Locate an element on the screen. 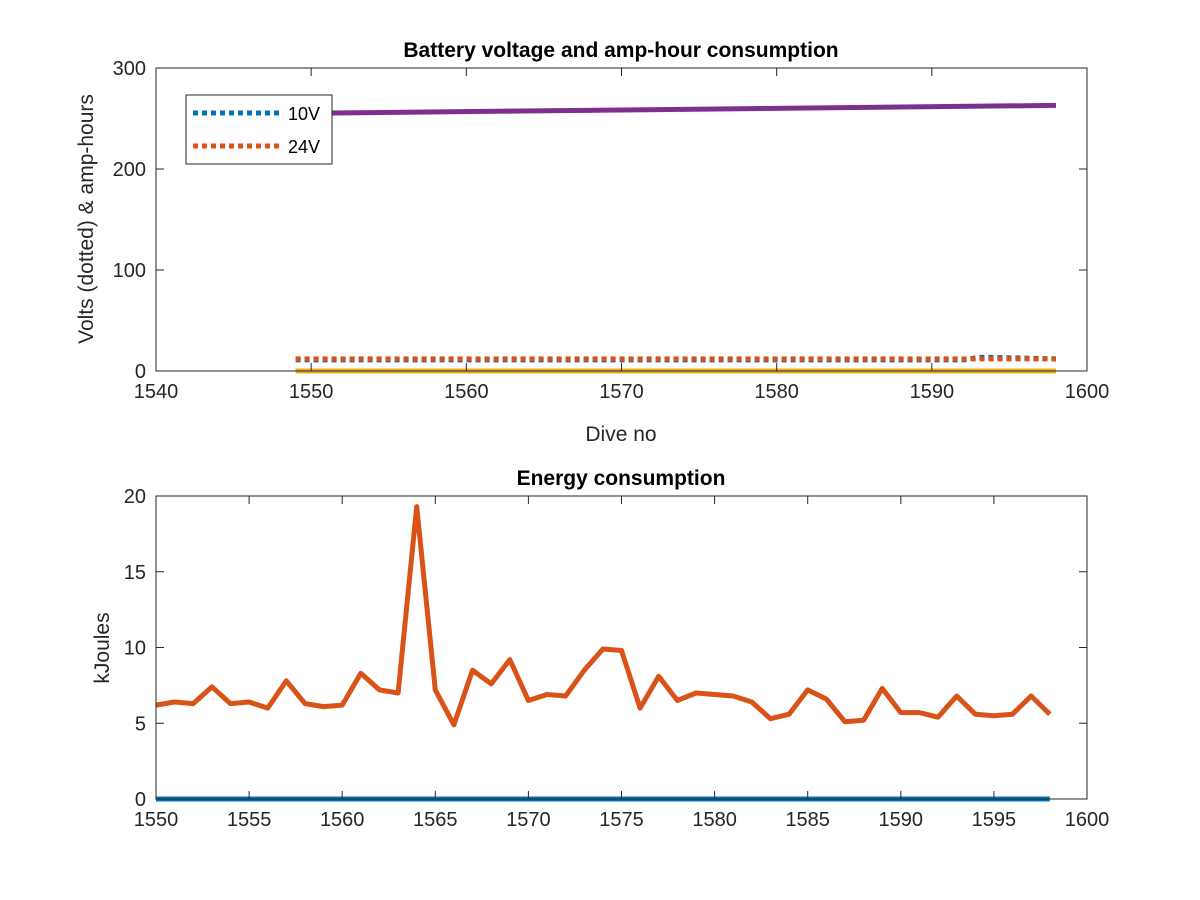  legend-box is located at coordinates (259, 129).